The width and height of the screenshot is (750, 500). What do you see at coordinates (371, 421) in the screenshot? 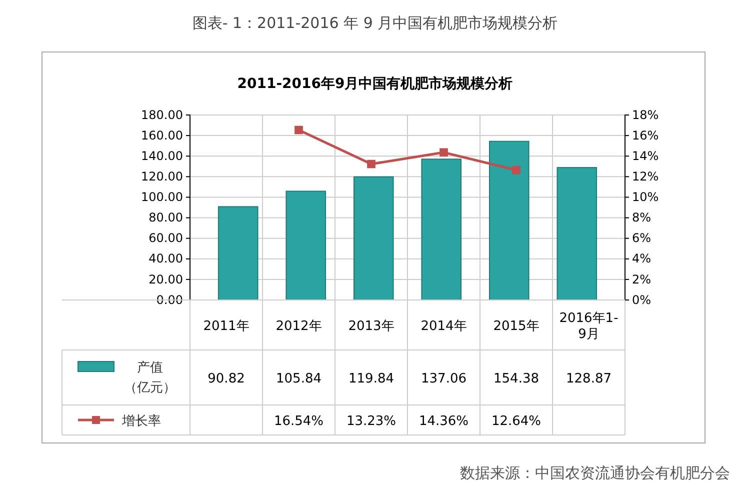
I see `data-label: 13.23%` at bounding box center [371, 421].